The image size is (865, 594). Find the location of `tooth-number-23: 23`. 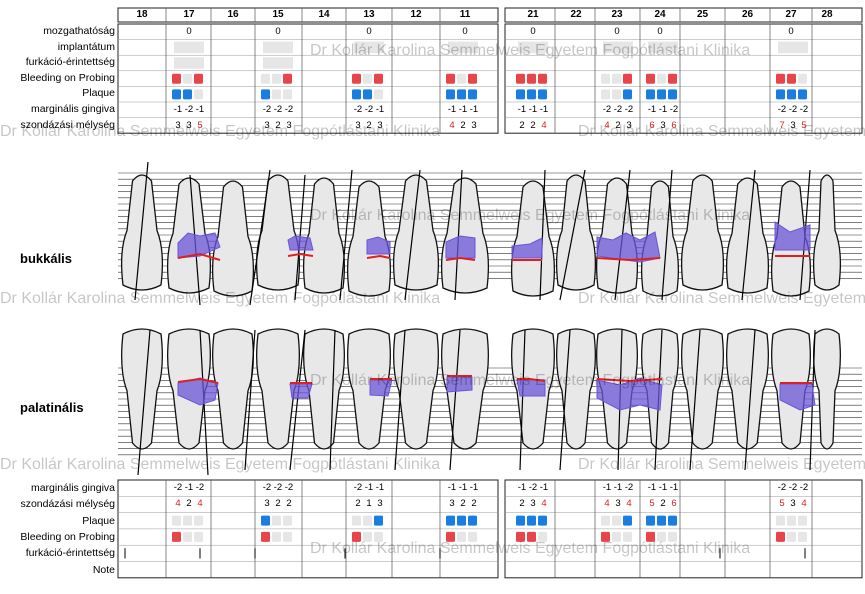

tooth-number-23: 23 is located at coordinates (617, 14).